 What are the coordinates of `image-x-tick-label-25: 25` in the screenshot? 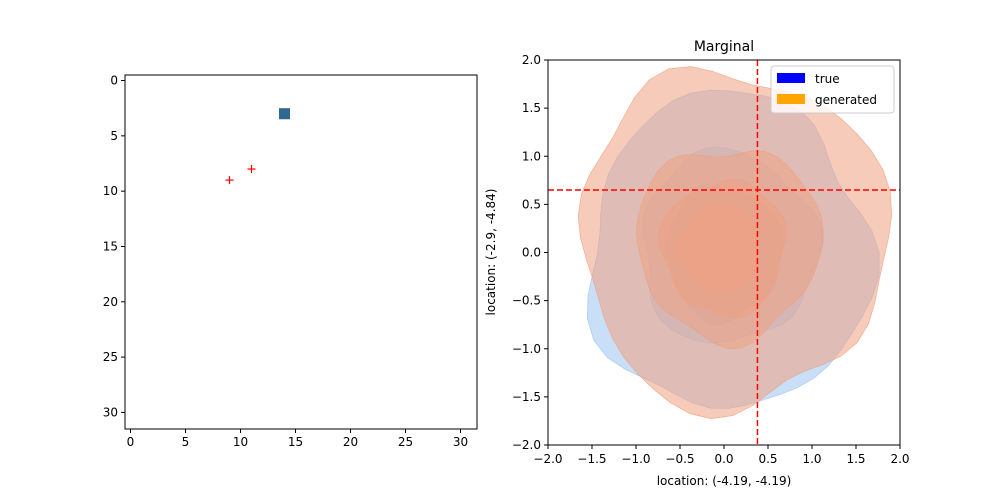 It's located at (405, 442).